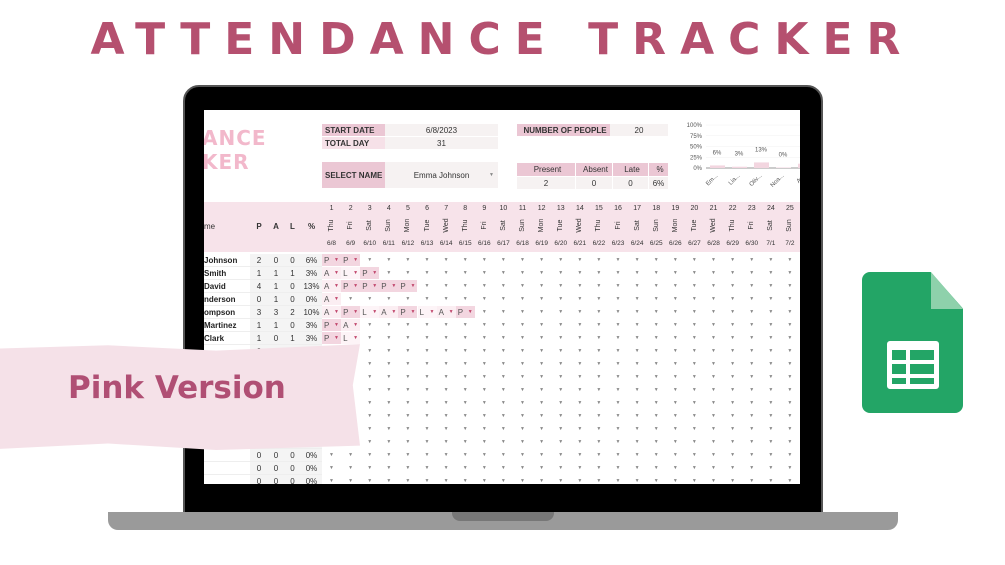  Describe the element at coordinates (331, 286) in the screenshot. I see `attendance-cell: A ▼` at that location.